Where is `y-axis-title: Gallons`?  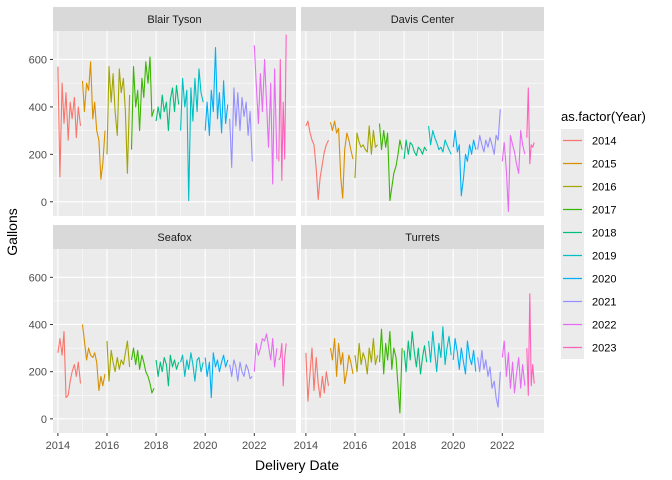 y-axis-title: Gallons is located at coordinates (12, 231).